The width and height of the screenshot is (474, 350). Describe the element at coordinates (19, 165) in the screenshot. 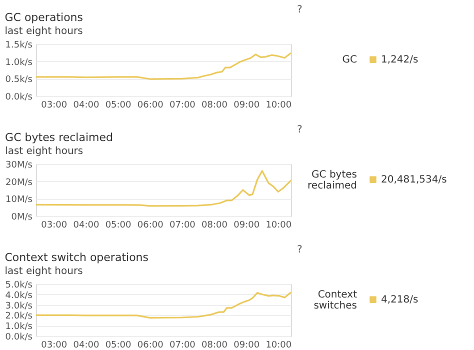

I see `y-tick-label: 30M/s` at that location.